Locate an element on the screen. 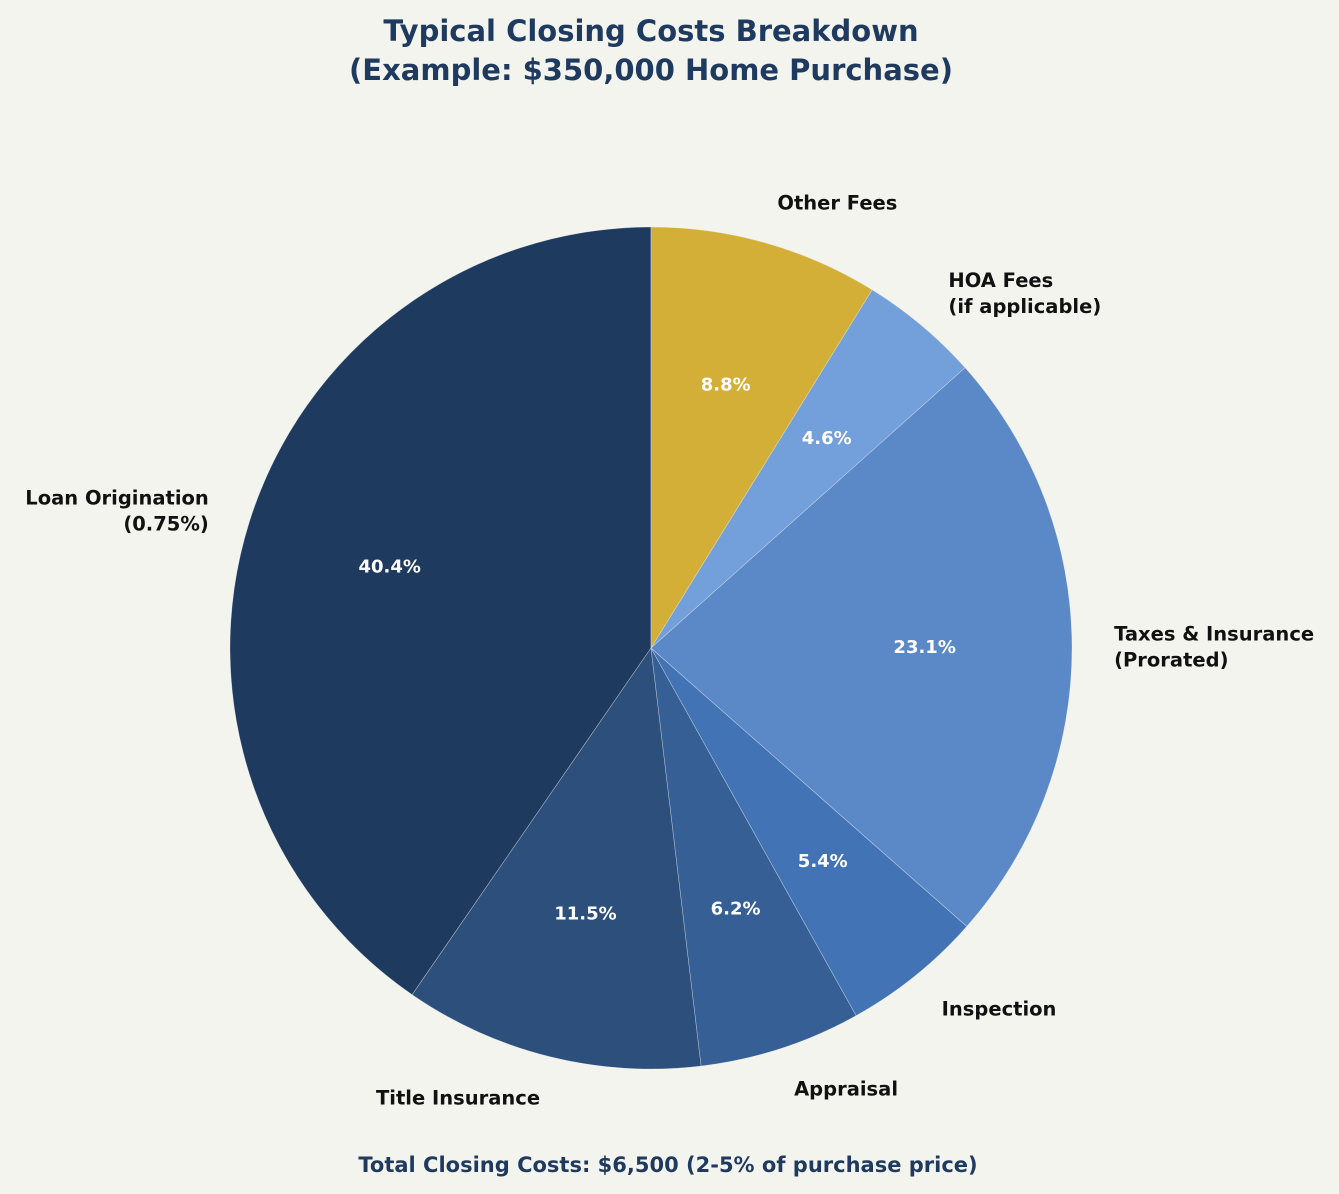 Image resolution: width=1339 pixels, height=1194 pixels. slice-label-line: (0.75%) is located at coordinates (165, 523).